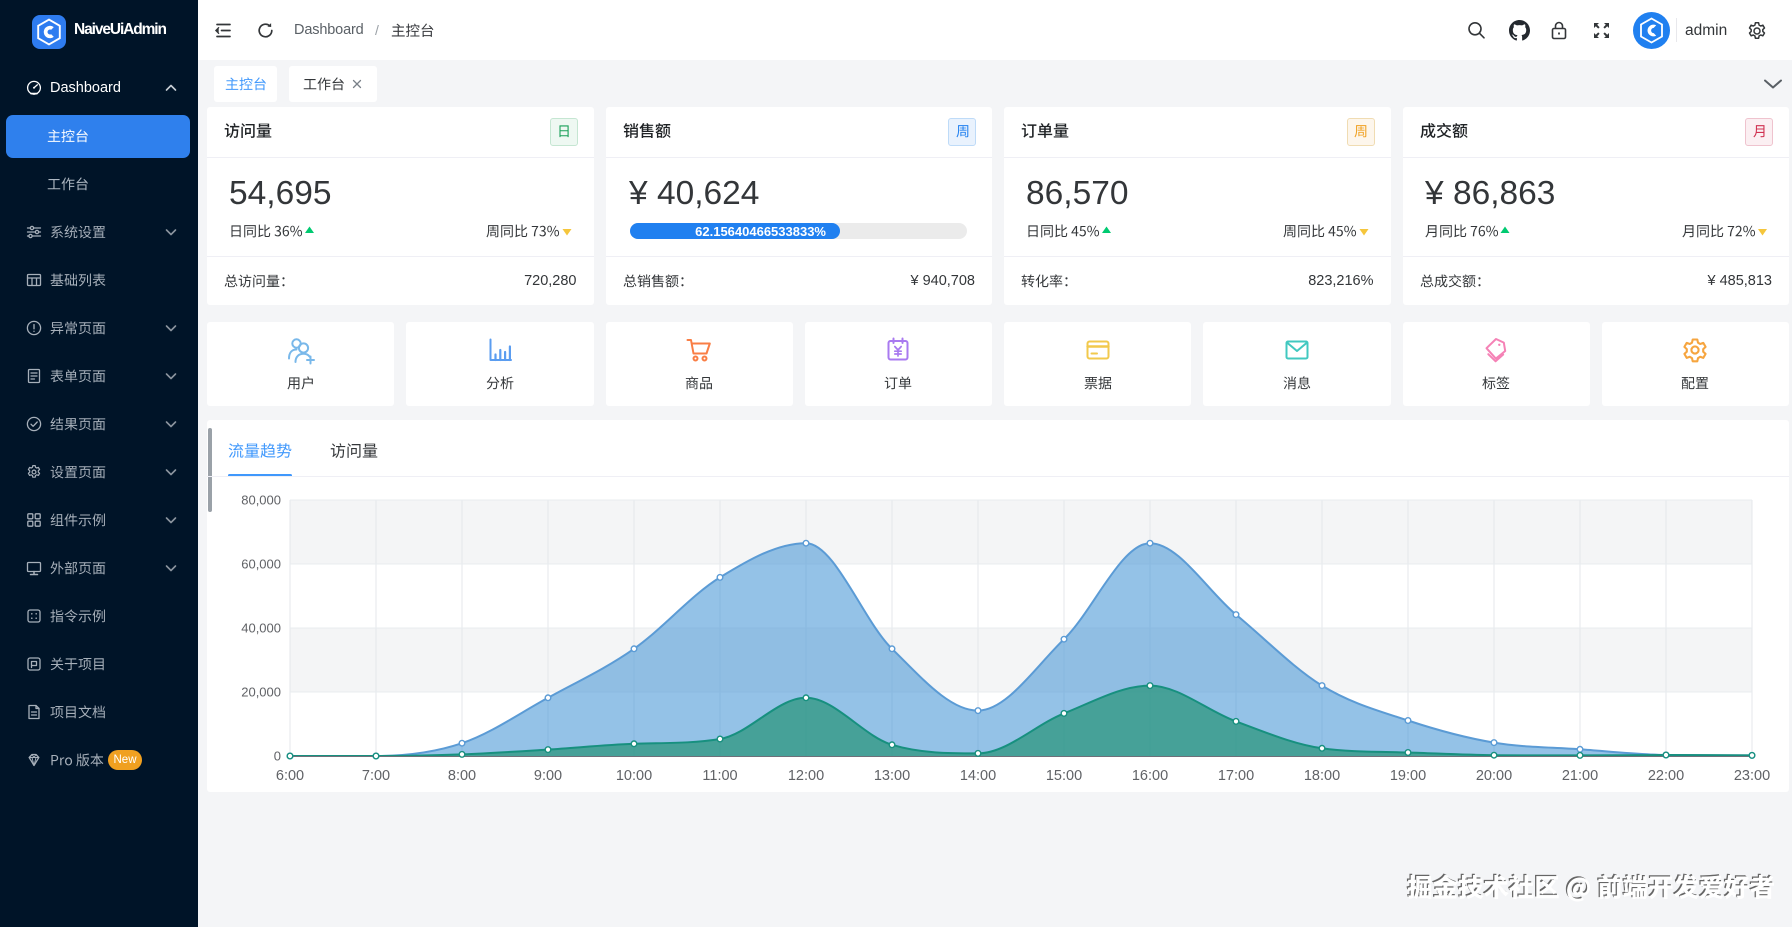  What do you see at coordinates (261, 564) in the screenshot?
I see `svg-text: 60,000` at bounding box center [261, 564].